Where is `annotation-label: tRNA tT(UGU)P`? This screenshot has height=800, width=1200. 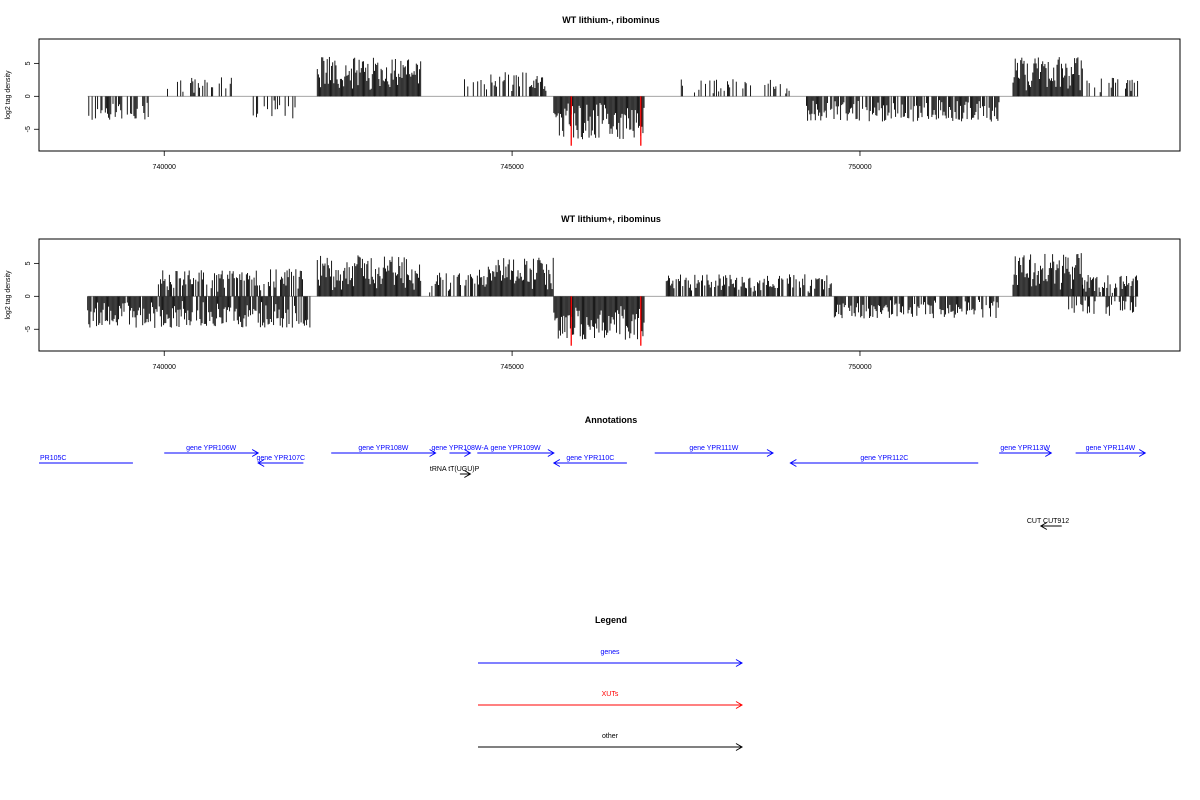 annotation-label: tRNA tT(UGU)P is located at coordinates (455, 469).